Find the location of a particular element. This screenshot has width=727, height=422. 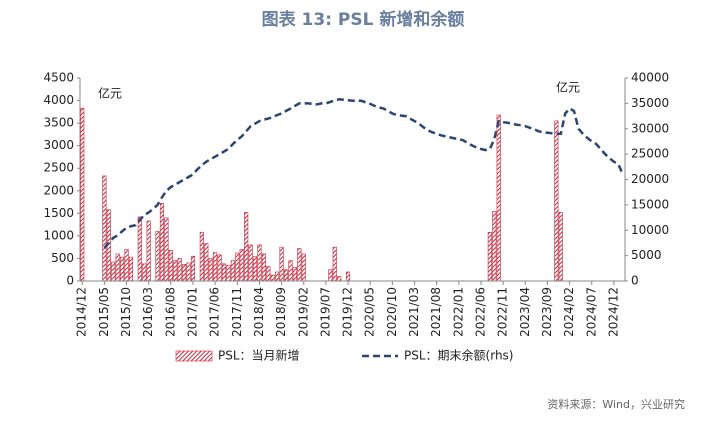

y-tick-label: 1500 is located at coordinates (58, 213).